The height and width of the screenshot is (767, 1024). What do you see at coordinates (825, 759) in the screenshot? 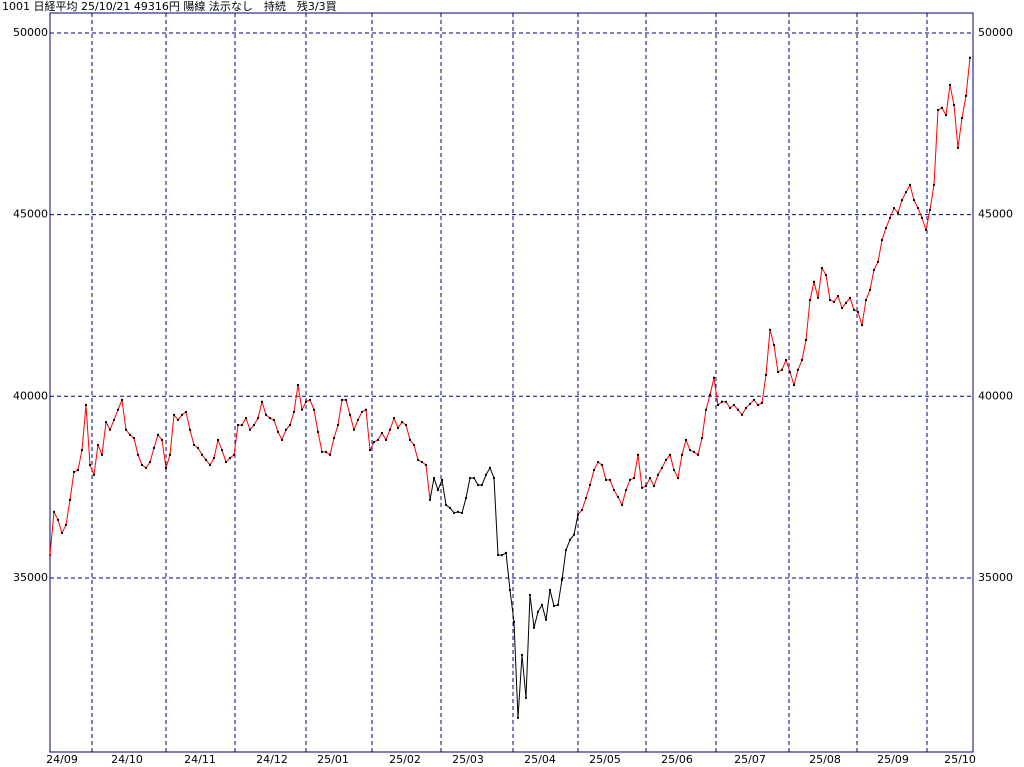
I see `x-tick-label: 25/08` at bounding box center [825, 759].